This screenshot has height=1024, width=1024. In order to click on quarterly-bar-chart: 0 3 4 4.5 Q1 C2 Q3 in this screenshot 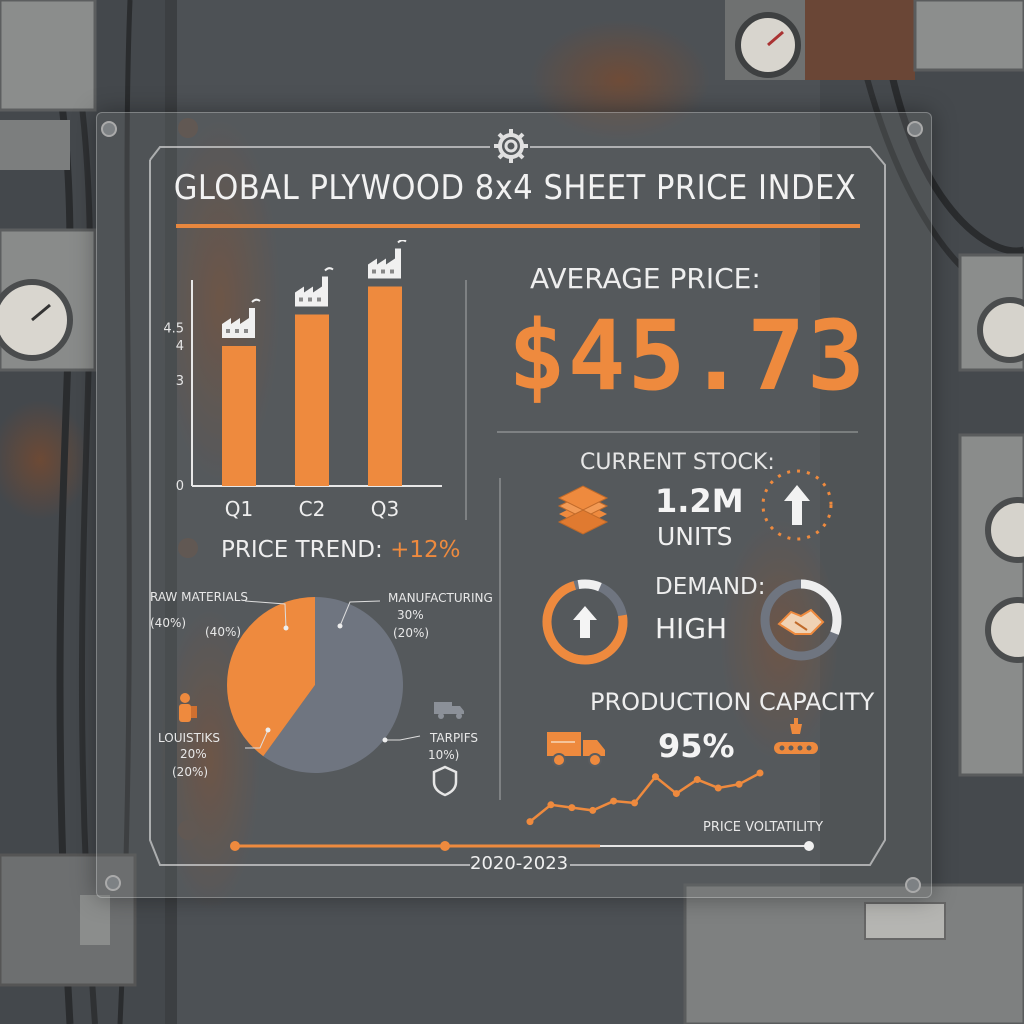, I will do `click(302, 380)`.